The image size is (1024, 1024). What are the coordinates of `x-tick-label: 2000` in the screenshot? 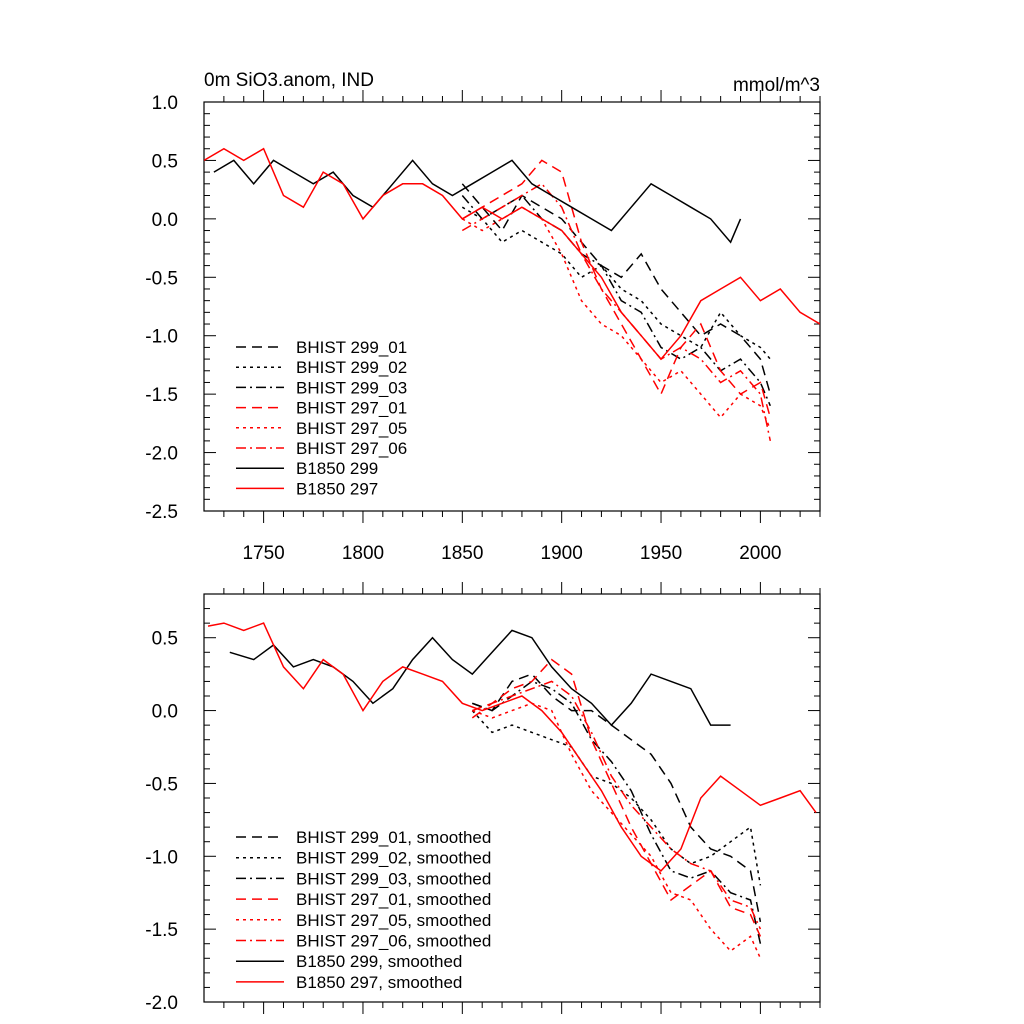 It's located at (760, 553).